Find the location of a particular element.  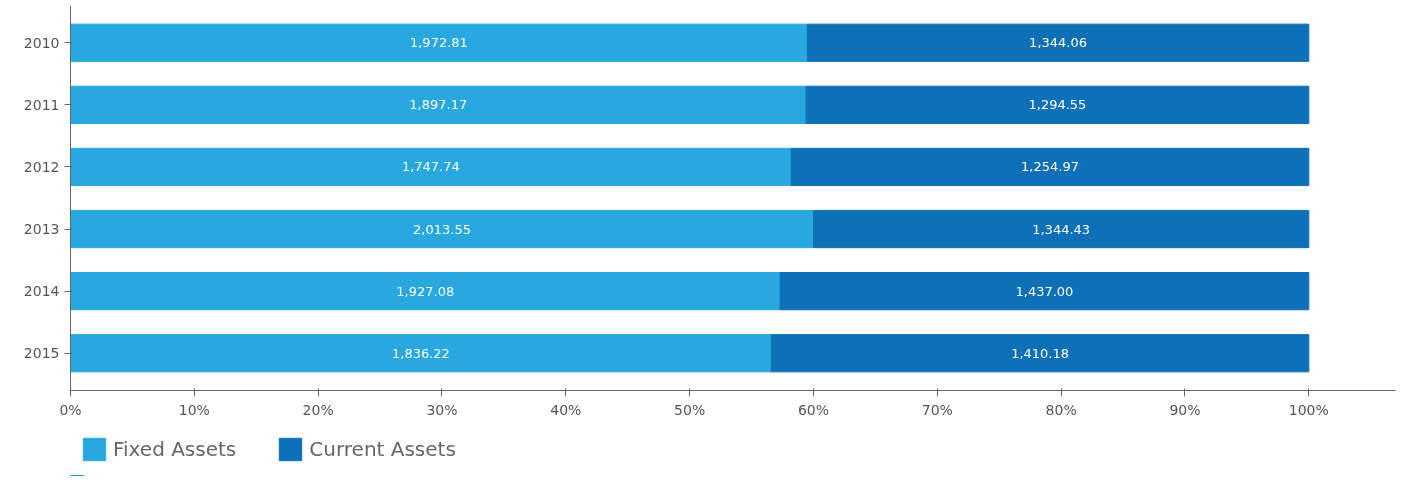

annotation: 1,897.17 is located at coordinates (438, 105).